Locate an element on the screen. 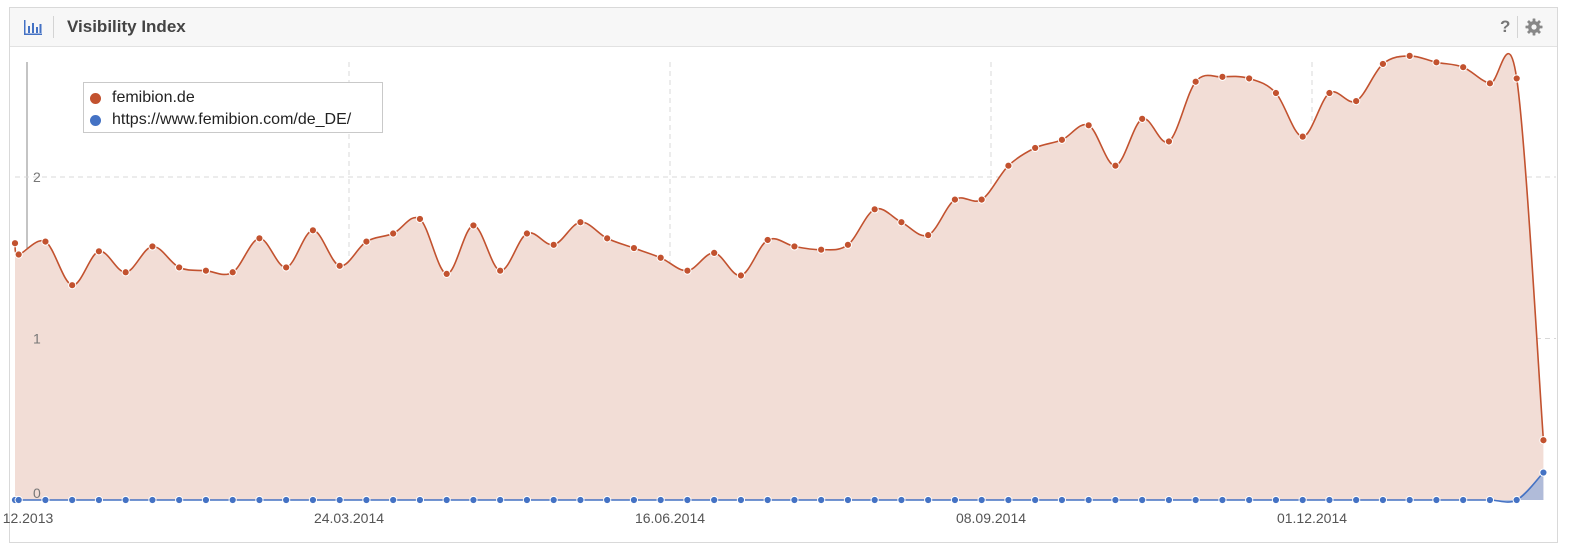 The image size is (1582, 557). help-button: ? is located at coordinates (1505, 26).